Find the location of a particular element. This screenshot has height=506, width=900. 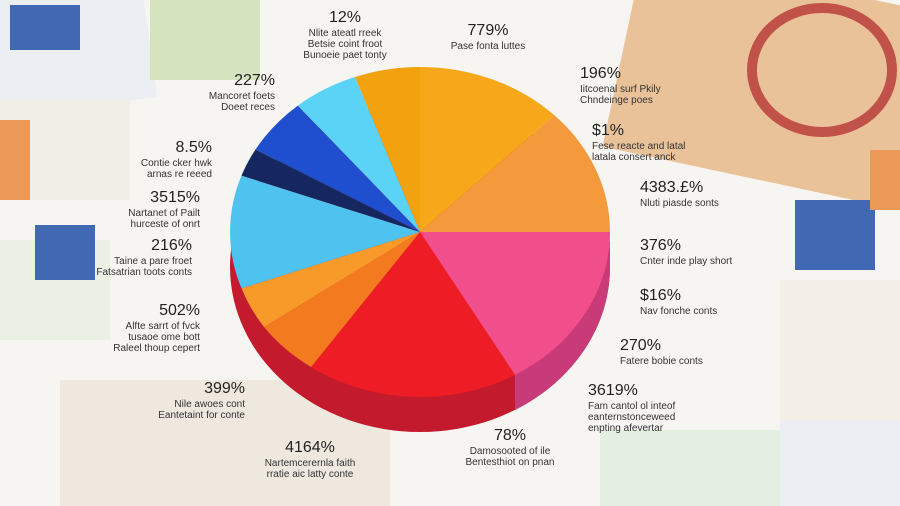

callout-figure: 216% is located at coordinates (171, 245).